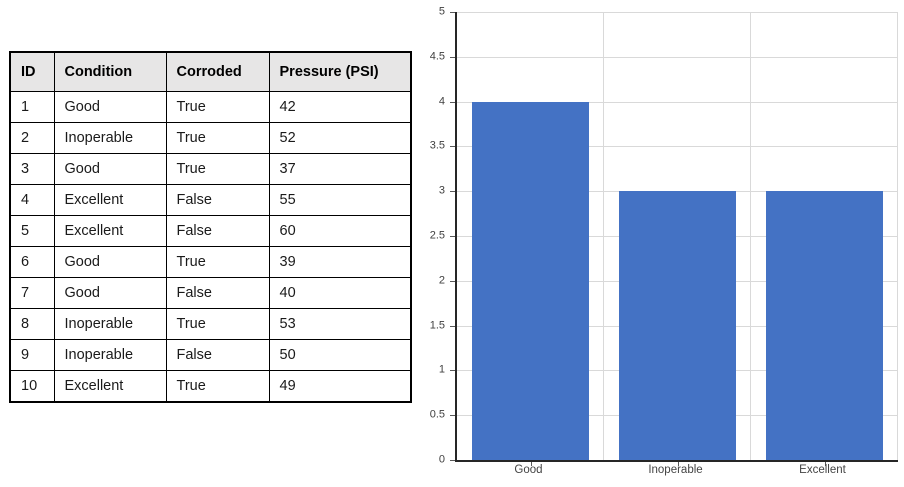 The image size is (904, 487). What do you see at coordinates (32, 169) in the screenshot?
I see `table-cell: 3` at bounding box center [32, 169].